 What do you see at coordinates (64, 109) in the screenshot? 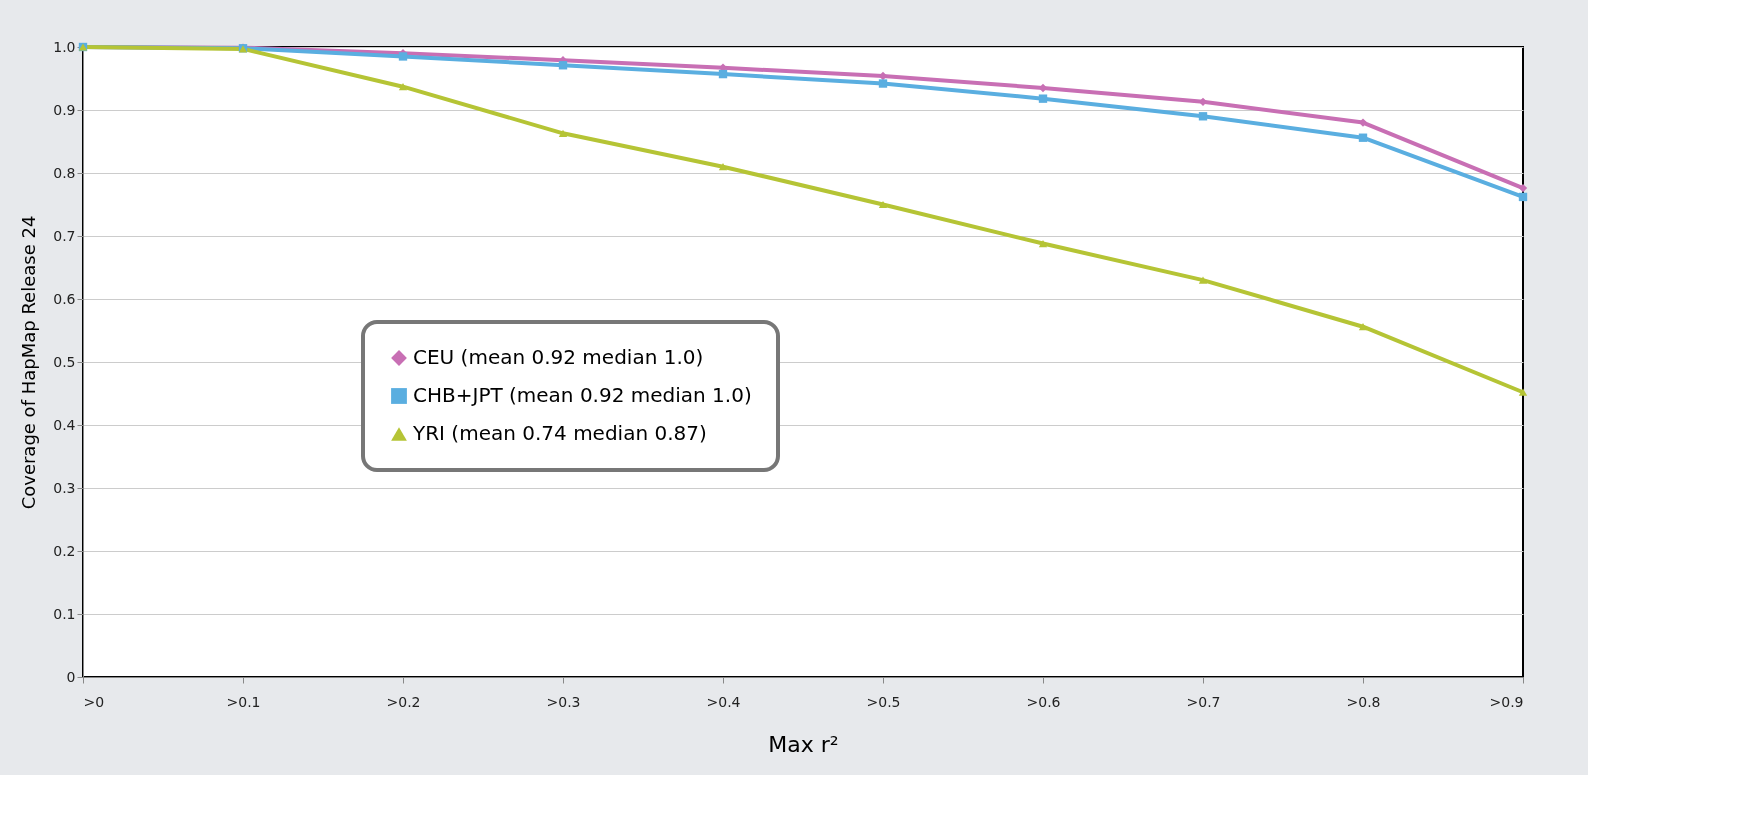
I see `y-tick-label: 0.9` at bounding box center [64, 109].